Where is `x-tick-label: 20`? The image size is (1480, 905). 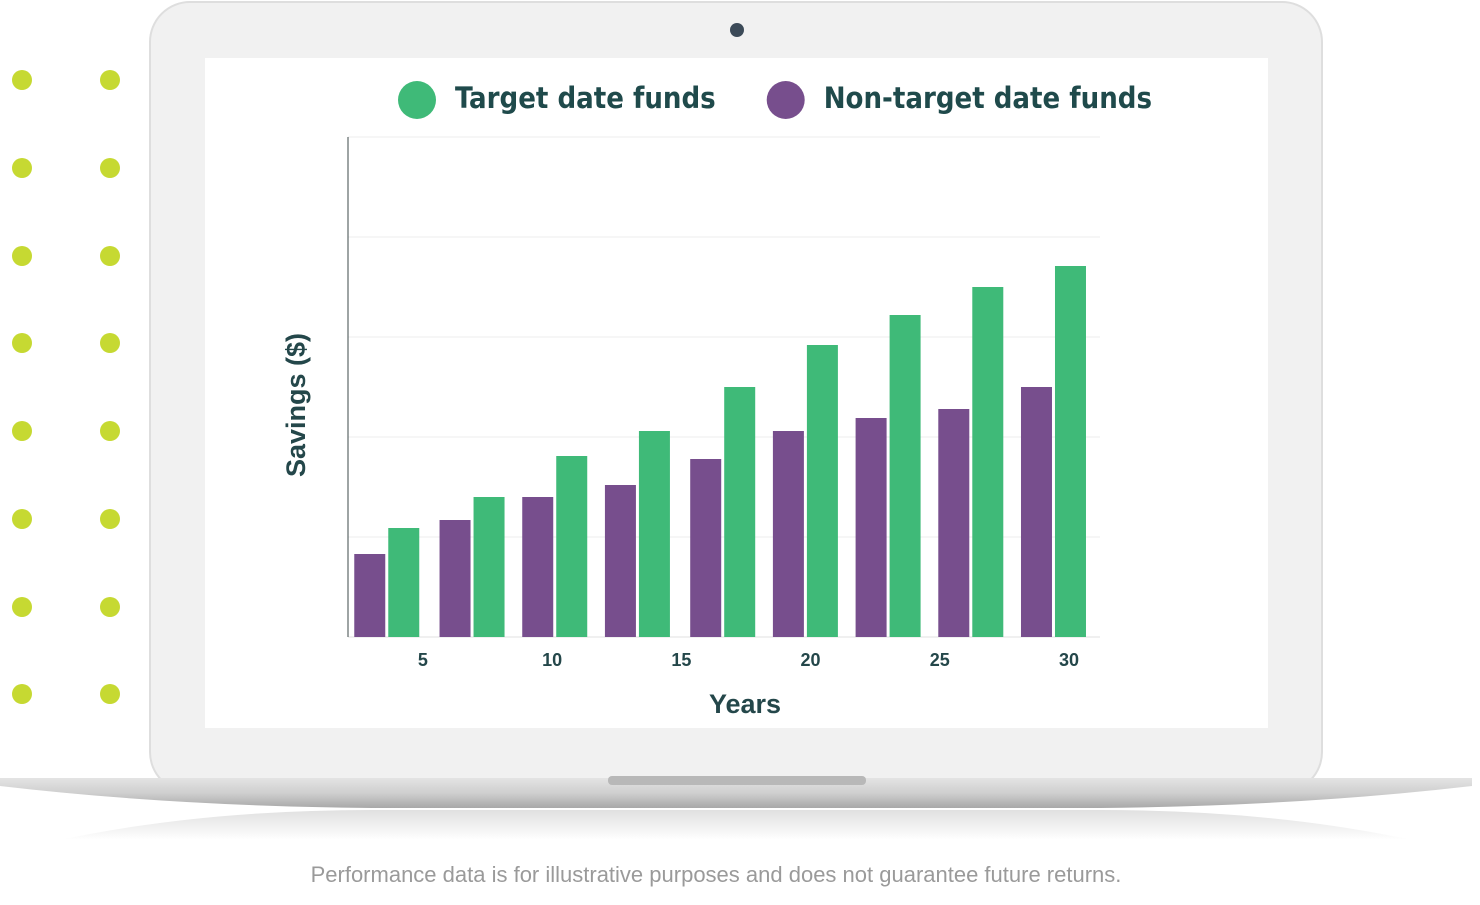
x-tick-label: 20 is located at coordinates (811, 660).